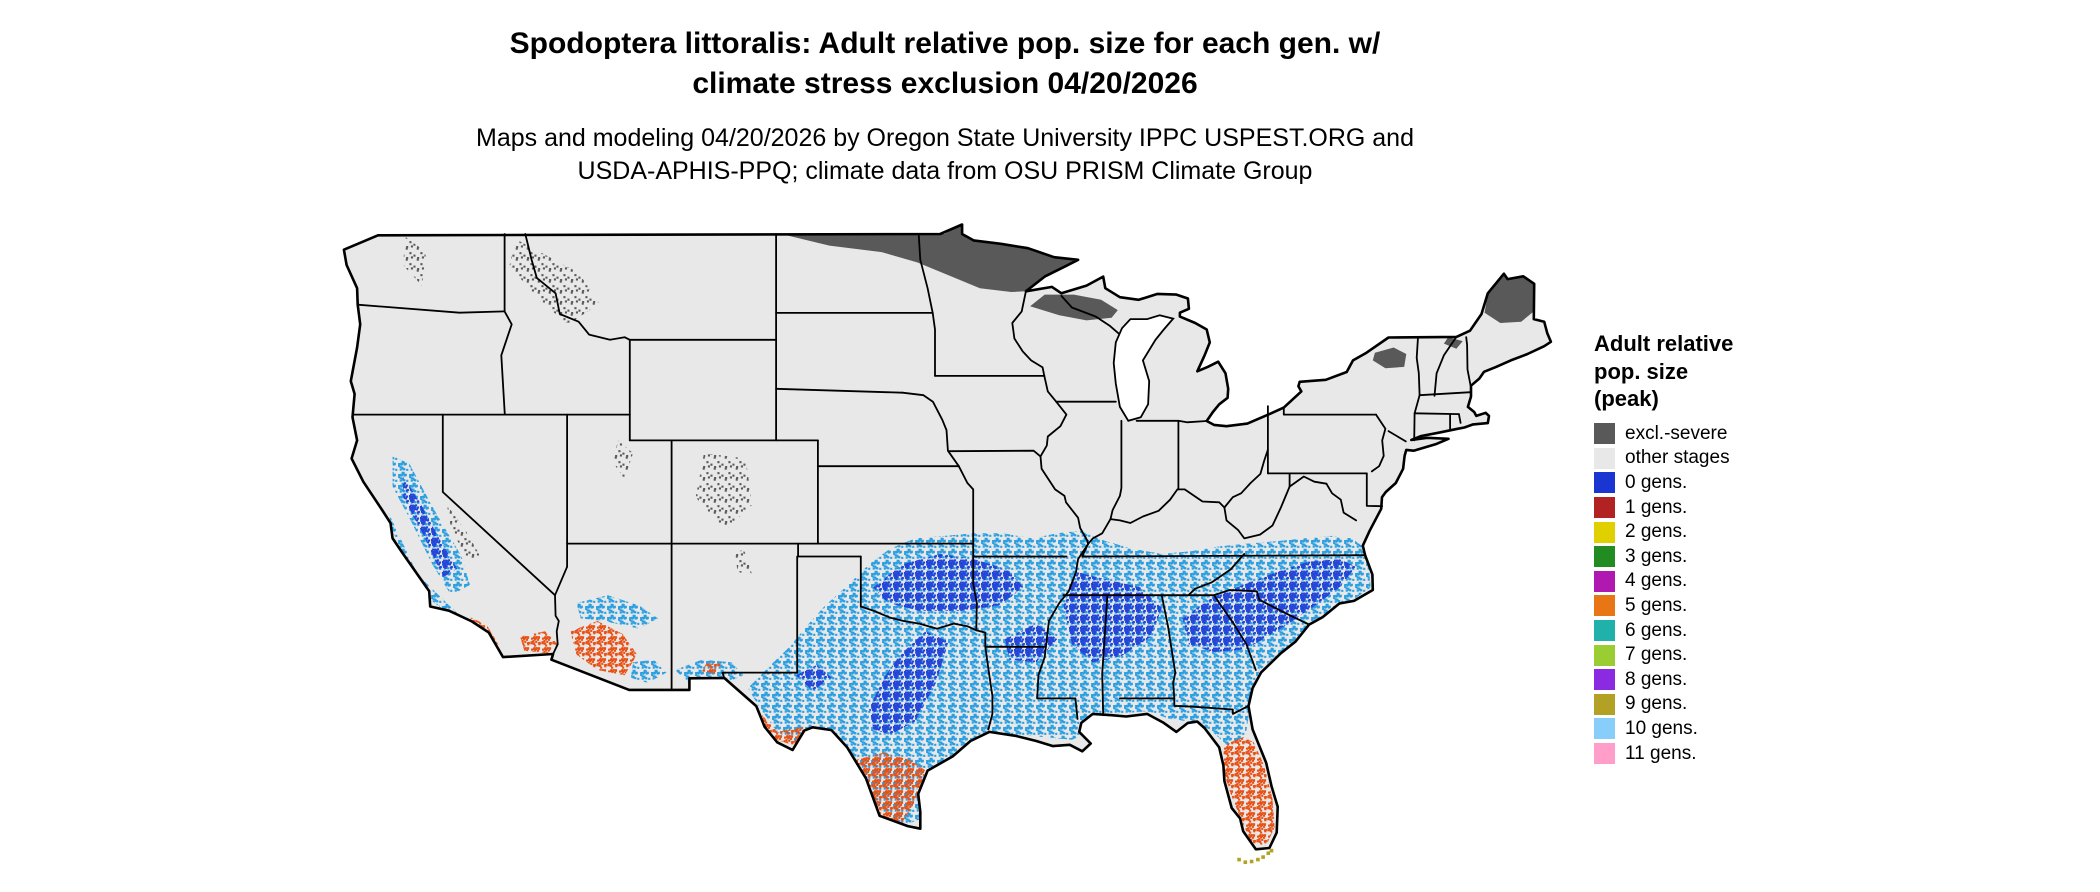  What do you see at coordinates (1626, 398) in the screenshot?
I see `legend-title-line-3: (peak)` at bounding box center [1626, 398].